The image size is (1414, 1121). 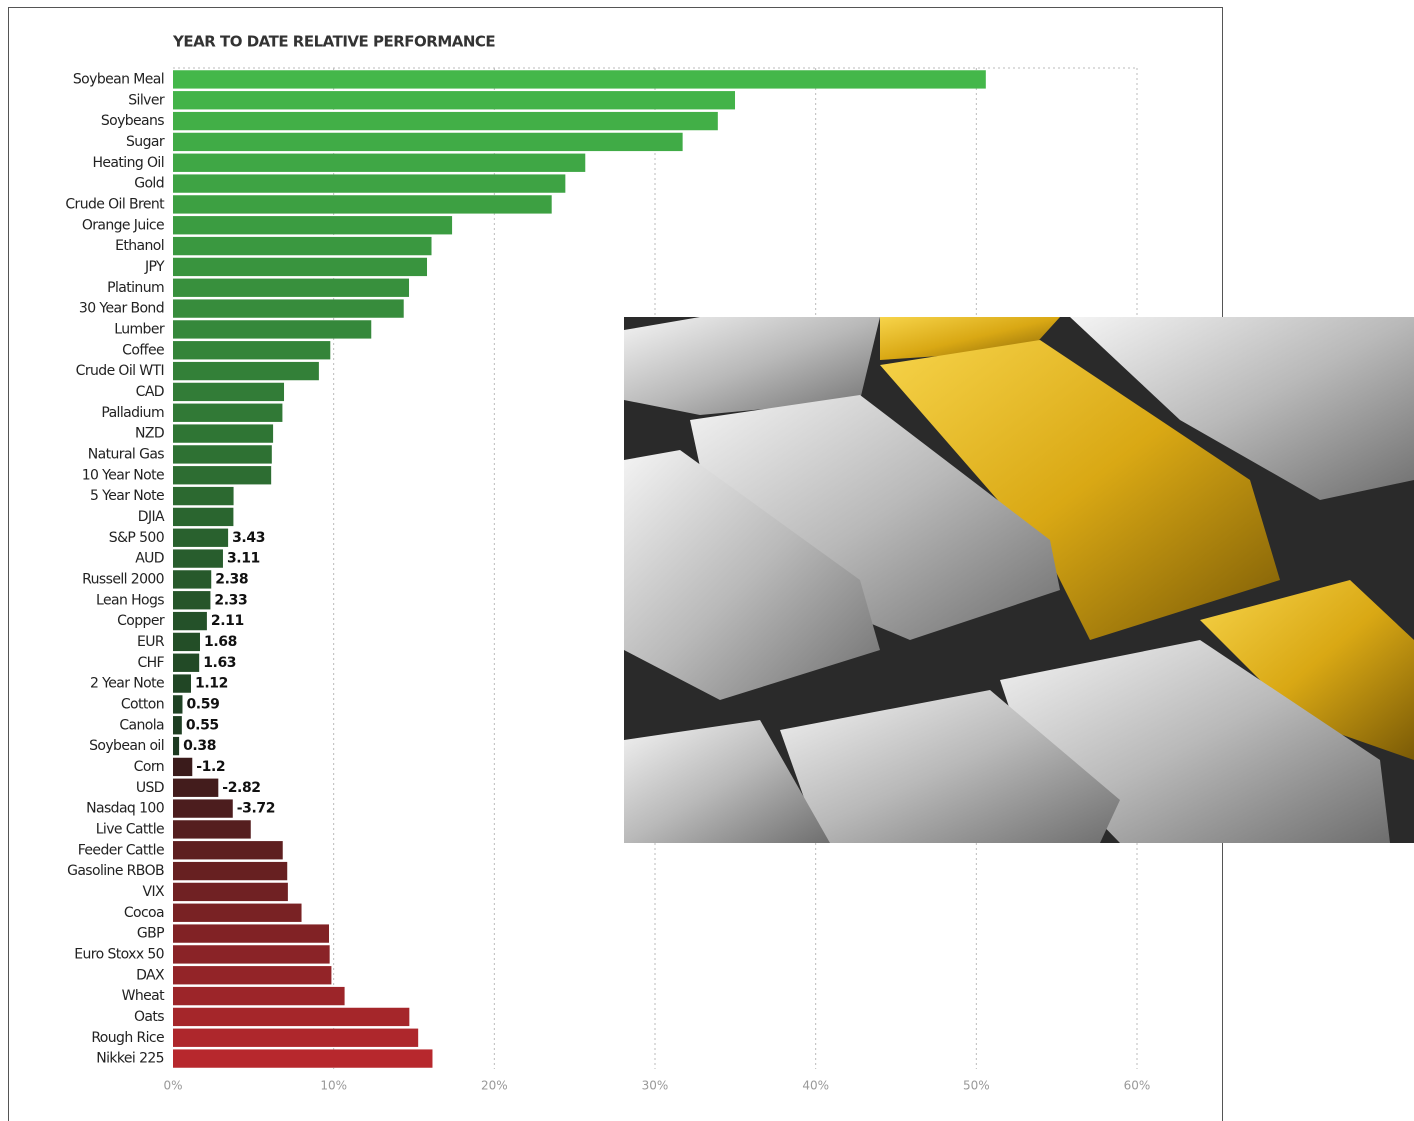 I want to click on x-tick-label: 30%, so click(x=655, y=1086).